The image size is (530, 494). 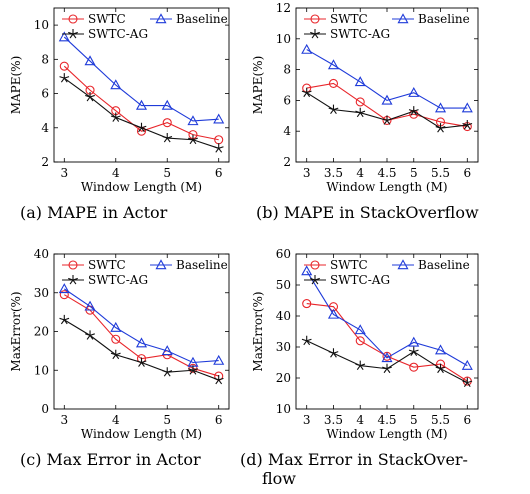 What do you see at coordinates (141, 326) in the screenshot?
I see `chart-c-line-baseline` at bounding box center [141, 326].